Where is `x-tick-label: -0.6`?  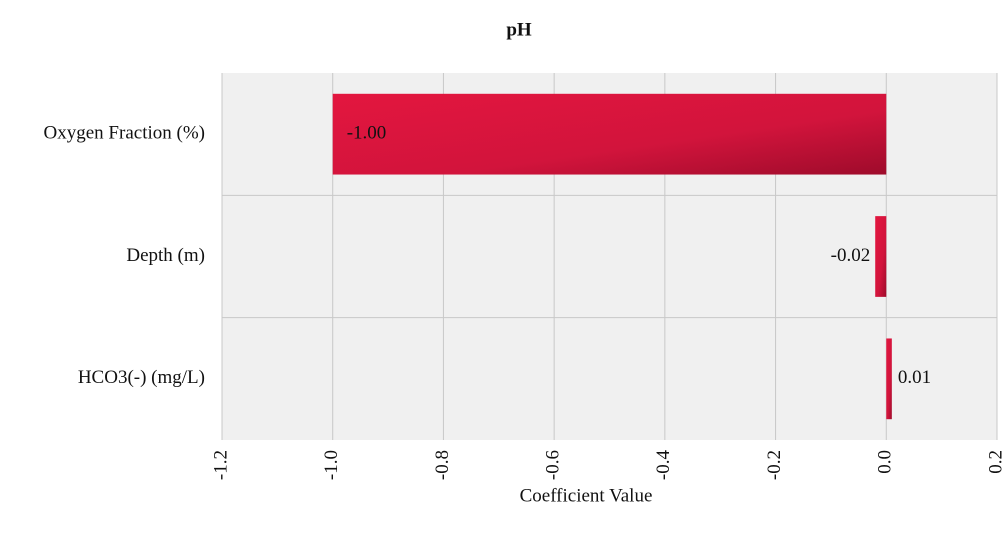
x-tick-label: -0.6 is located at coordinates (553, 465).